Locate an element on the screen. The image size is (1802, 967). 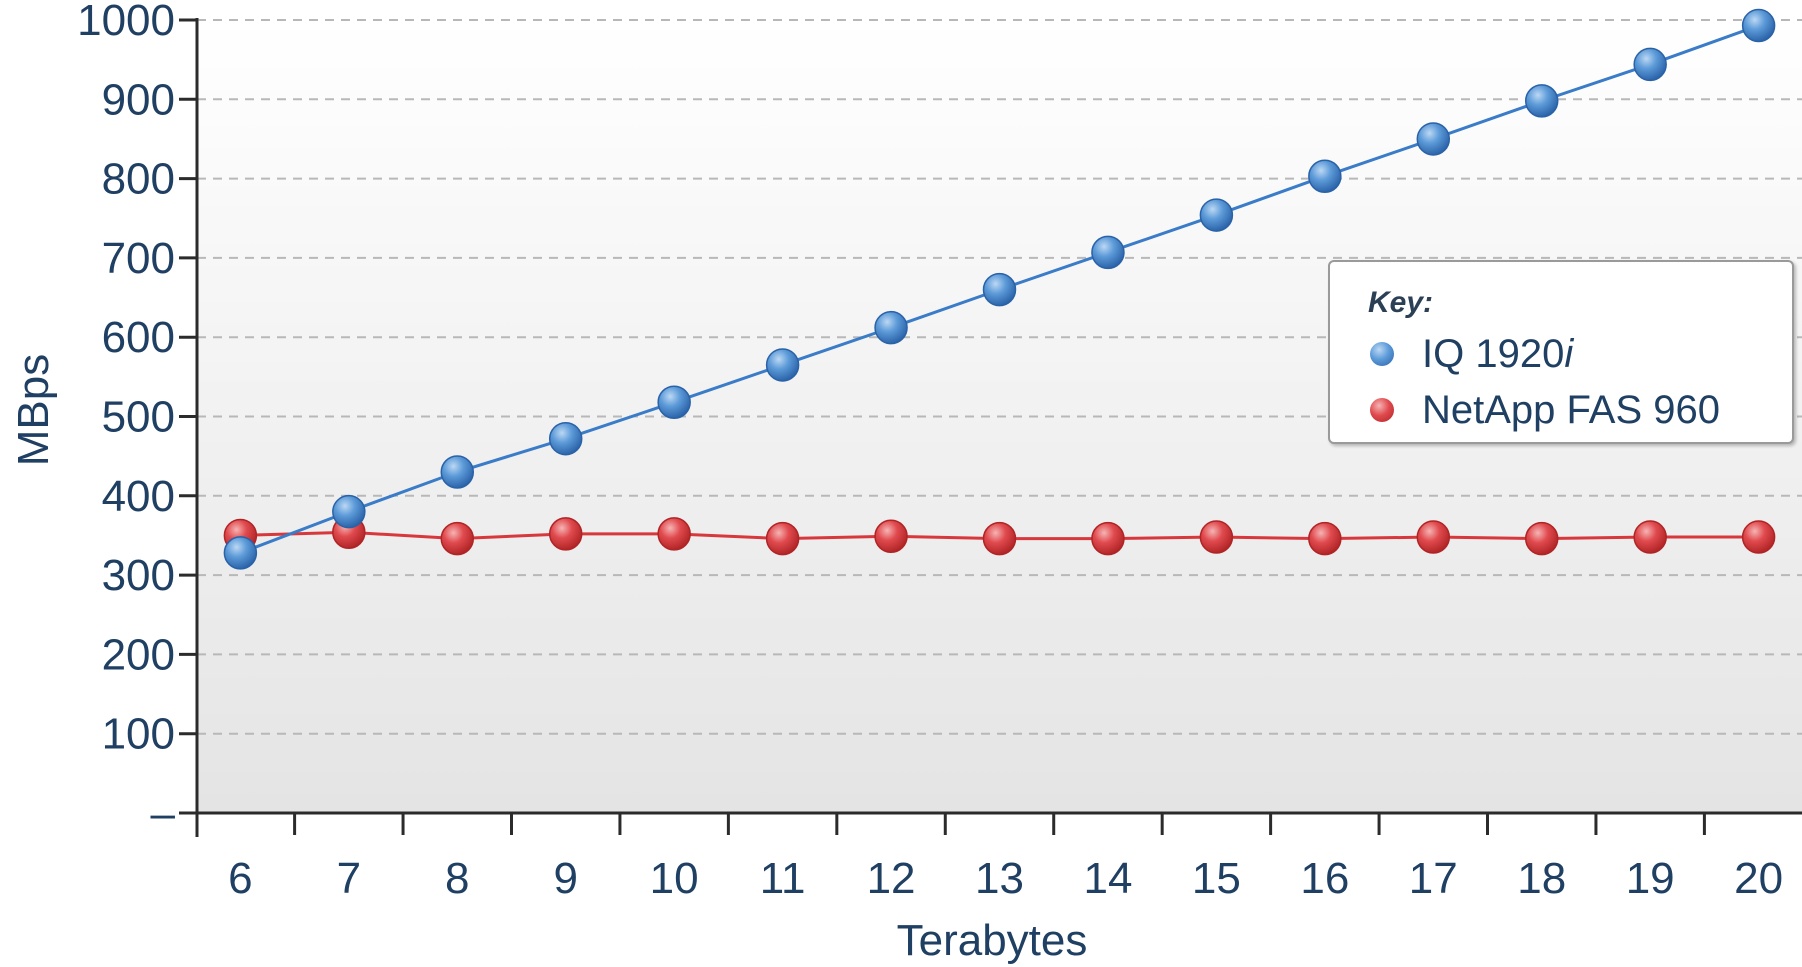
data-point-series1-x16 is located at coordinates (1325, 538).